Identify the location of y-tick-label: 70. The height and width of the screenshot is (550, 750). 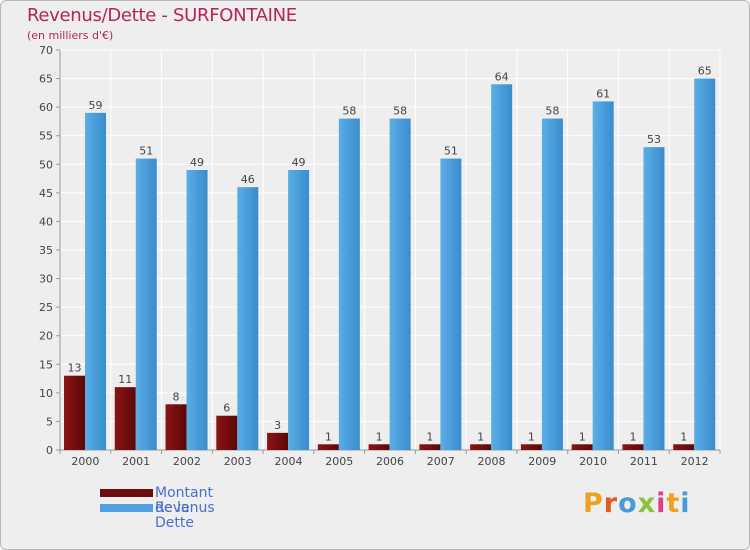
(46, 50).